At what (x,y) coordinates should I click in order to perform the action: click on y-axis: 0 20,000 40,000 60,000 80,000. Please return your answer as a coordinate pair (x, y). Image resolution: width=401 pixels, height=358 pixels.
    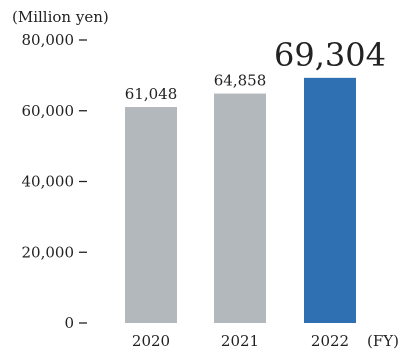
    Looking at the image, I should click on (54, 181).